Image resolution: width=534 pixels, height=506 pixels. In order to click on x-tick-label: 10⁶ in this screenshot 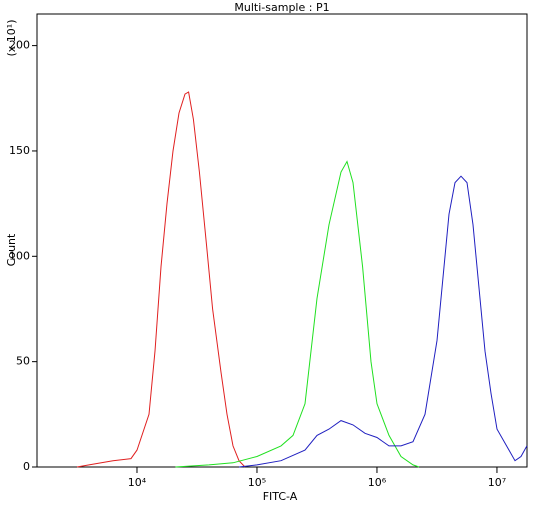, I will do `click(377, 482)`.